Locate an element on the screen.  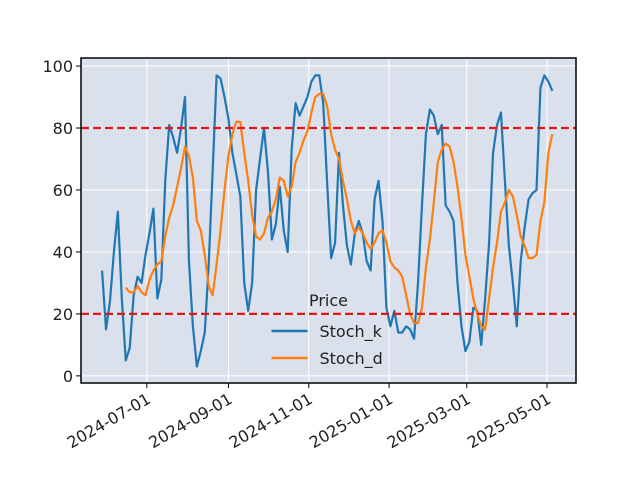
y-tick-label: 20 is located at coordinates (63, 314).